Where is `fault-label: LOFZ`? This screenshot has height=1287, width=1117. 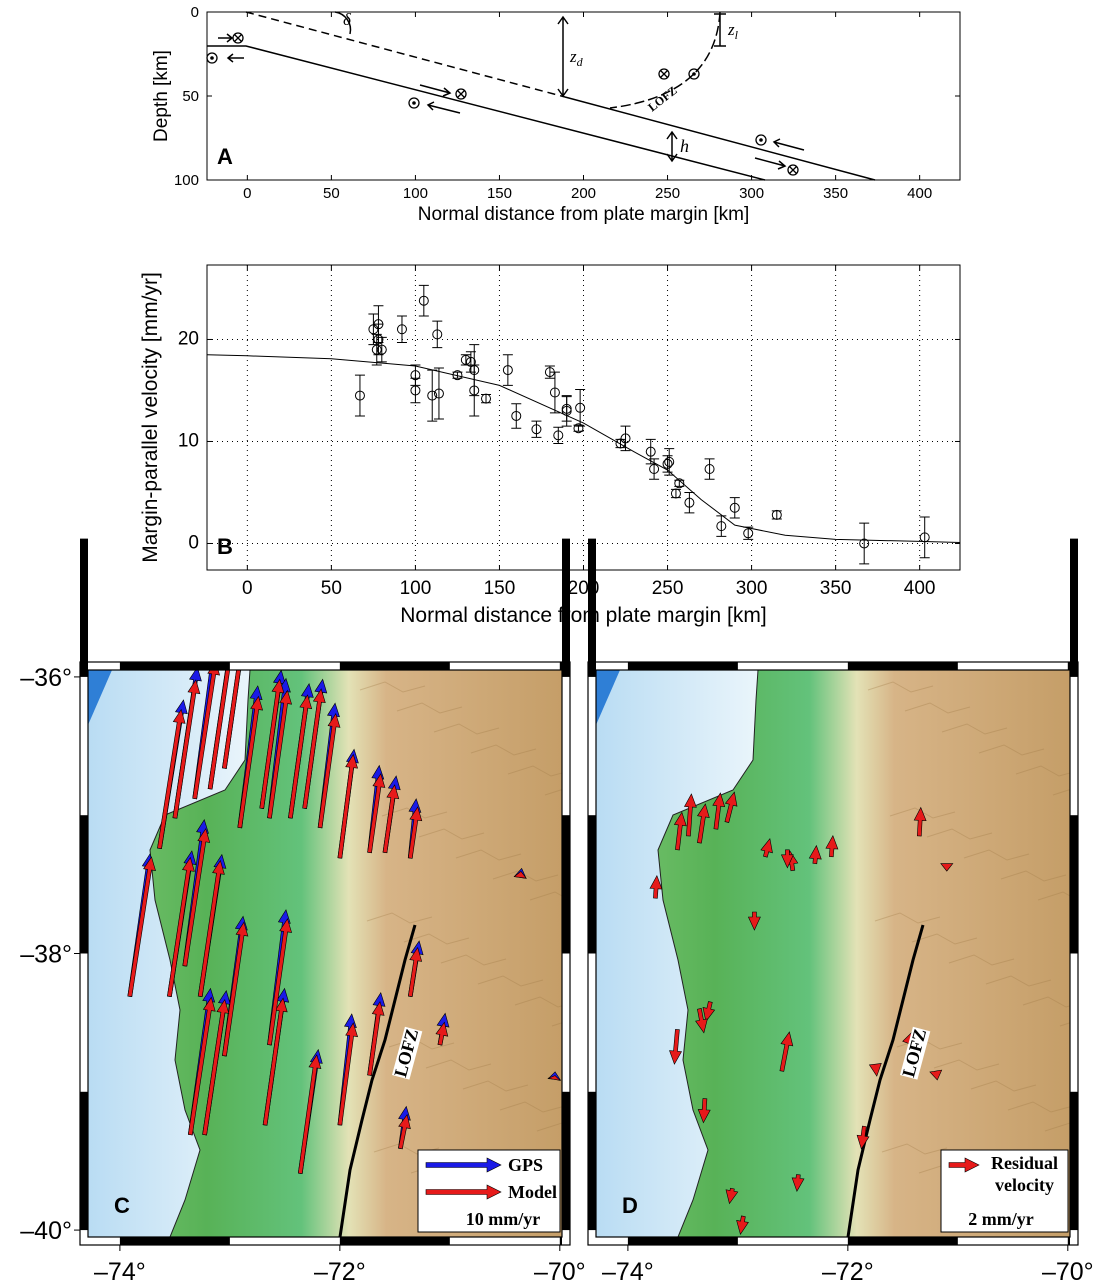
fault-label: LOFZ is located at coordinates (662, 98).